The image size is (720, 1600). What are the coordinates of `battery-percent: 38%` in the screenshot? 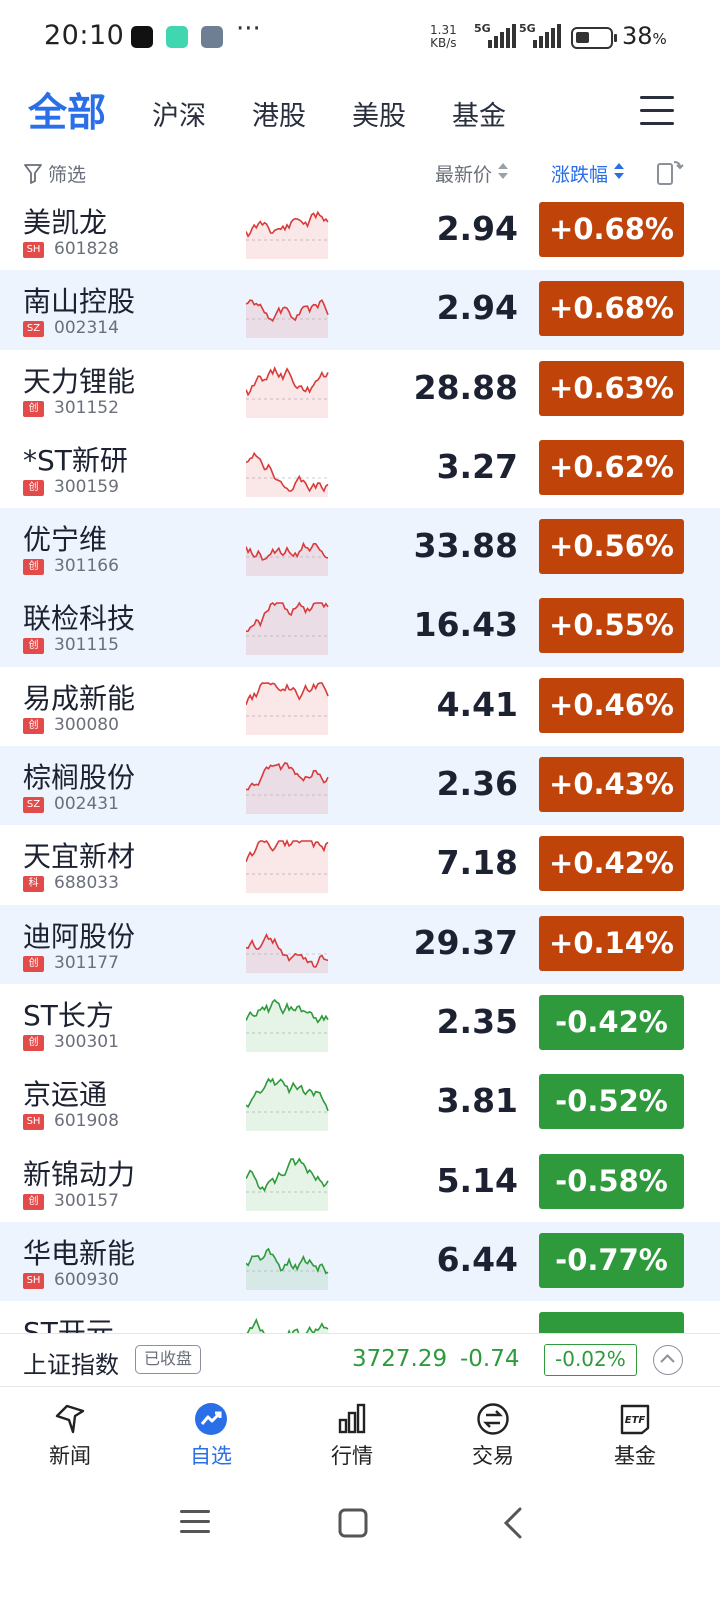 It's located at (644, 36).